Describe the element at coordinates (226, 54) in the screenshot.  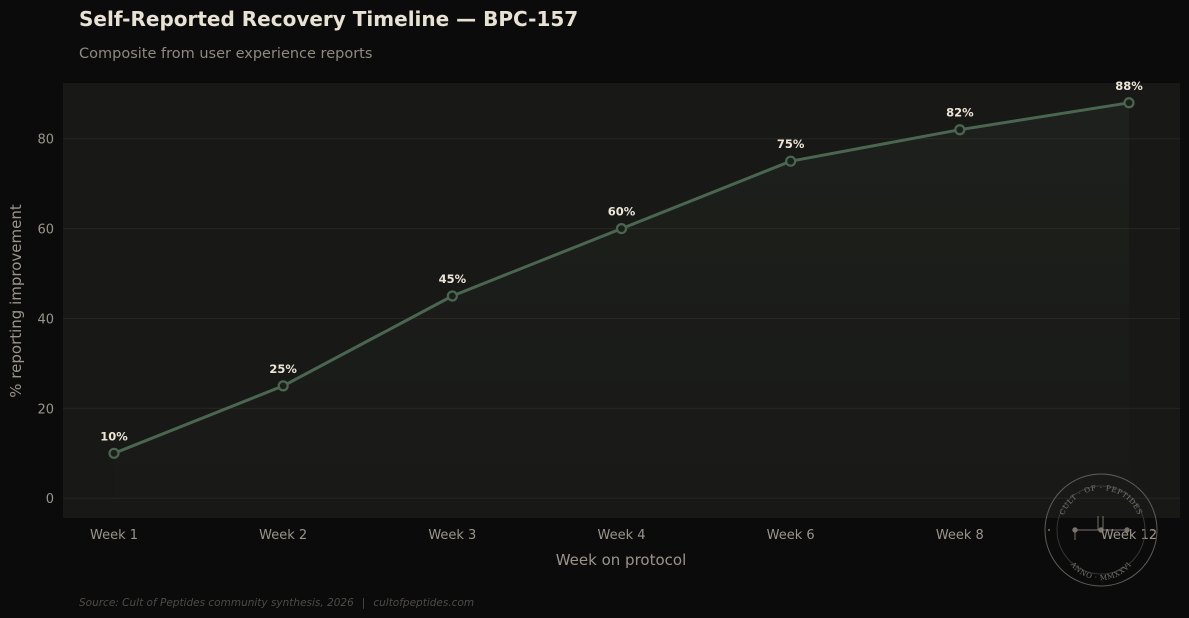
I see `chart-subtitle: Composite from user experience reports` at that location.